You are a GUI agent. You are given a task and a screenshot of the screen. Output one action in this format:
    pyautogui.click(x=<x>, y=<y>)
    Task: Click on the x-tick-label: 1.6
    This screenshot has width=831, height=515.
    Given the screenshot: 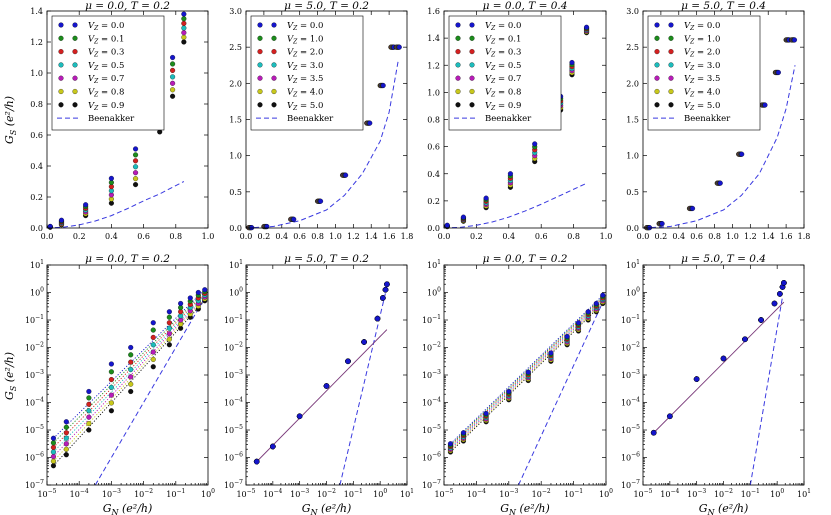 What is the action you would take?
    pyautogui.click(x=786, y=236)
    